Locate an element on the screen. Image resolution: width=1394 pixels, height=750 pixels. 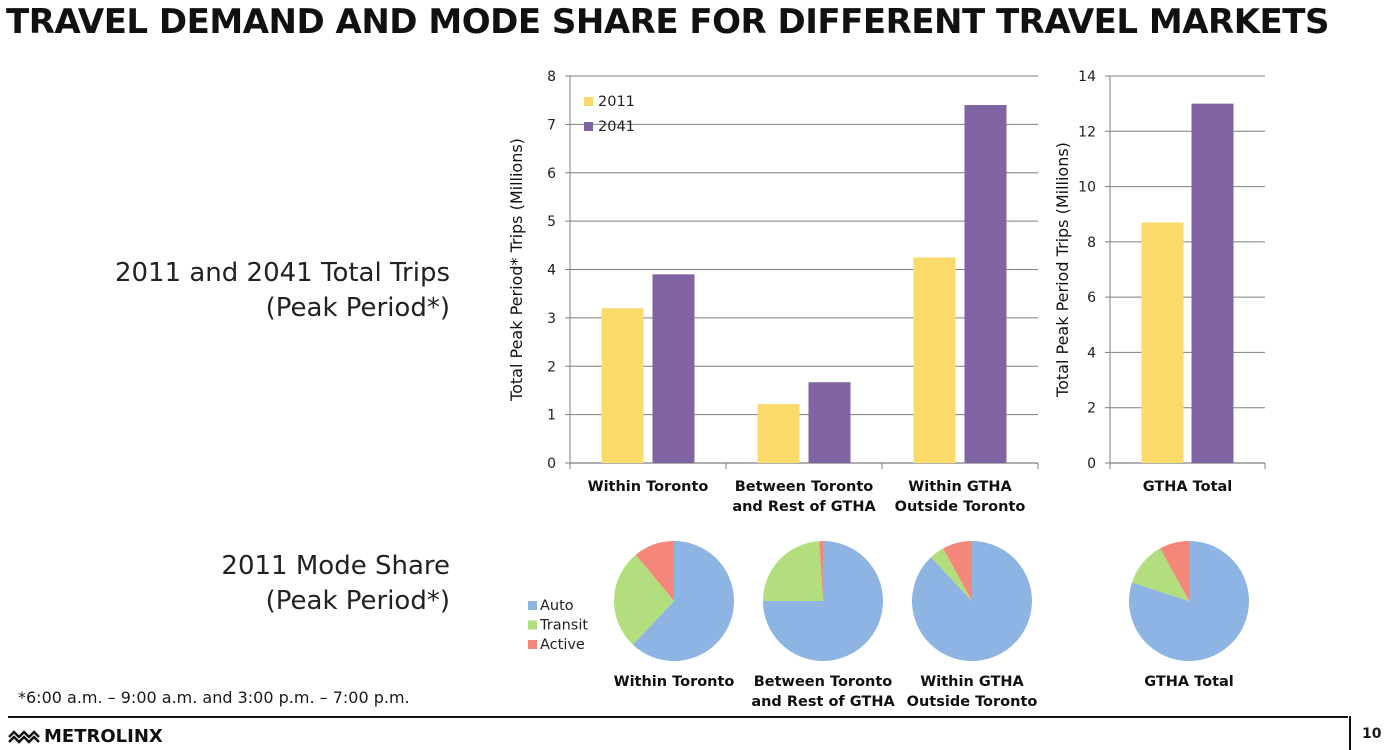
x-category-label: Within GTHA is located at coordinates (960, 487).